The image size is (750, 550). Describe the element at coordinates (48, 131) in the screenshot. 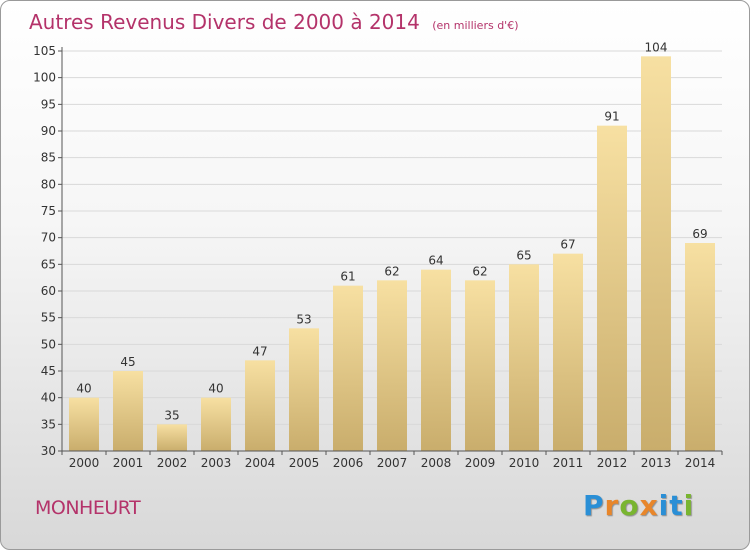

I see `y-tick-label: 90` at that location.